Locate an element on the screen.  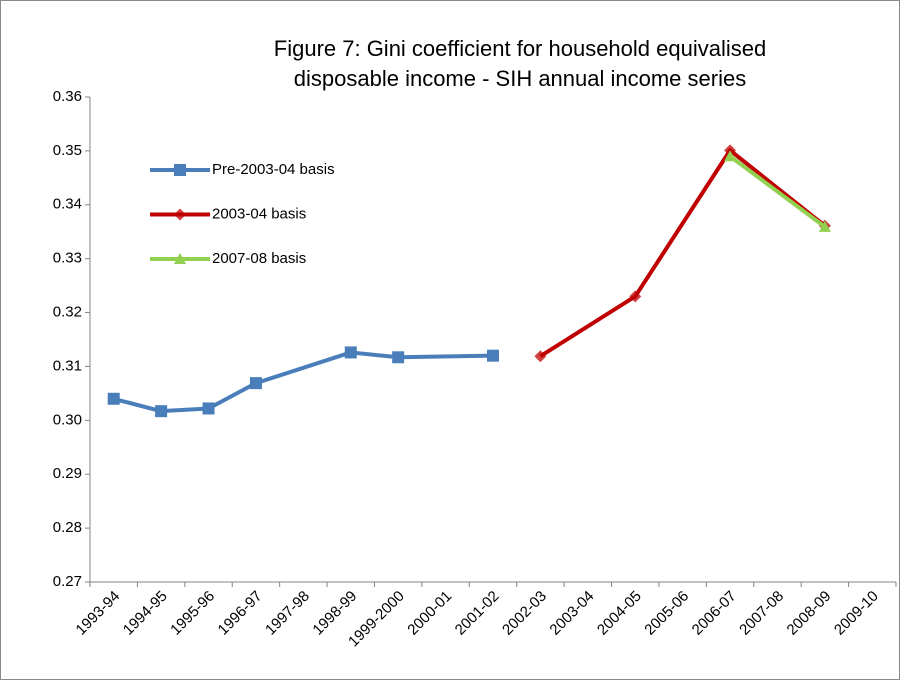
y-tick-label: 0.30 is located at coordinates (67, 419).